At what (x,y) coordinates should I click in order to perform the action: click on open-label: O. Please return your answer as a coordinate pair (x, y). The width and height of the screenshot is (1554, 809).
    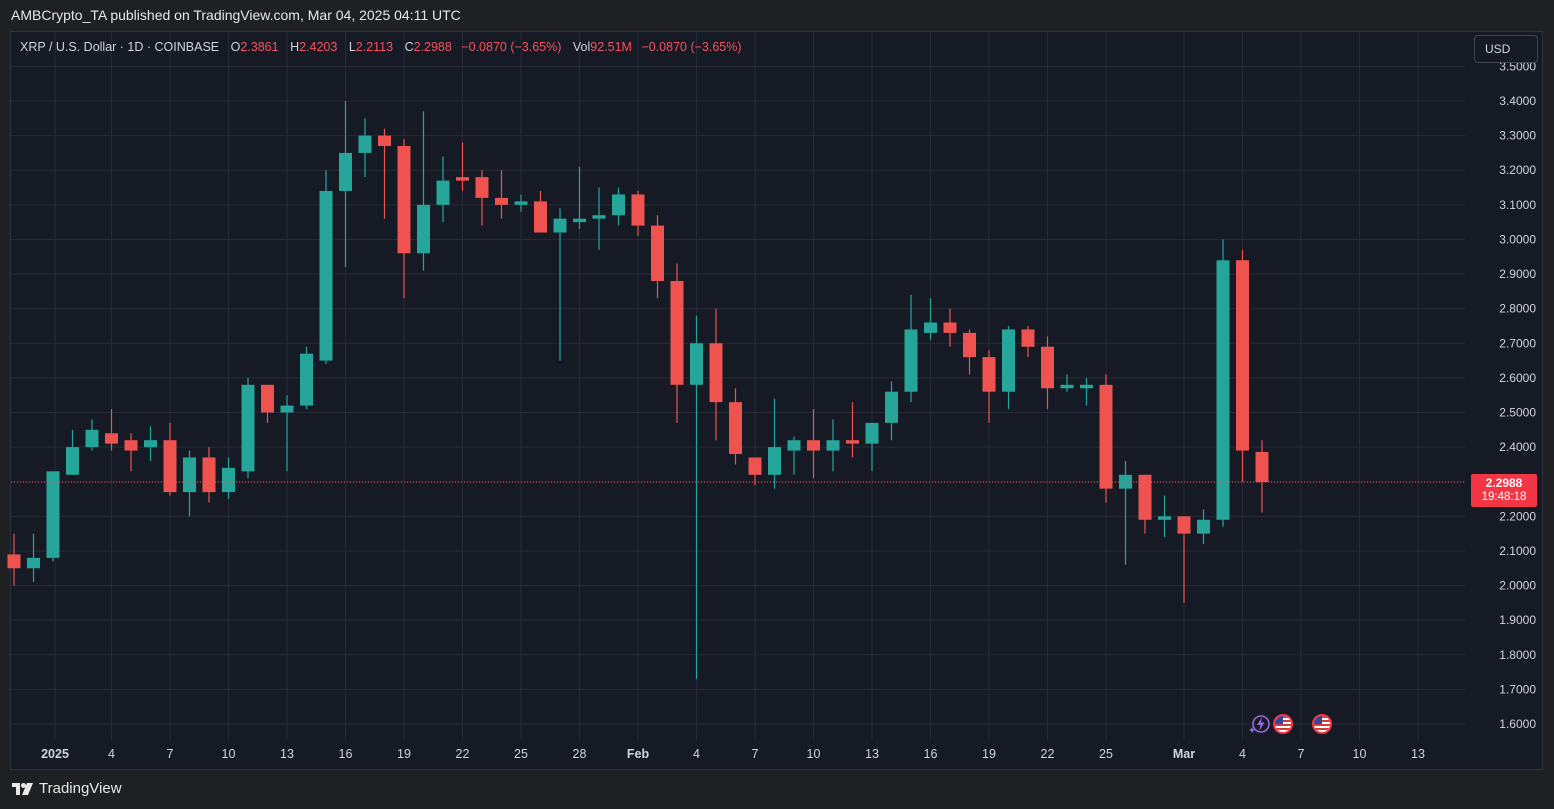
    Looking at the image, I should click on (235, 47).